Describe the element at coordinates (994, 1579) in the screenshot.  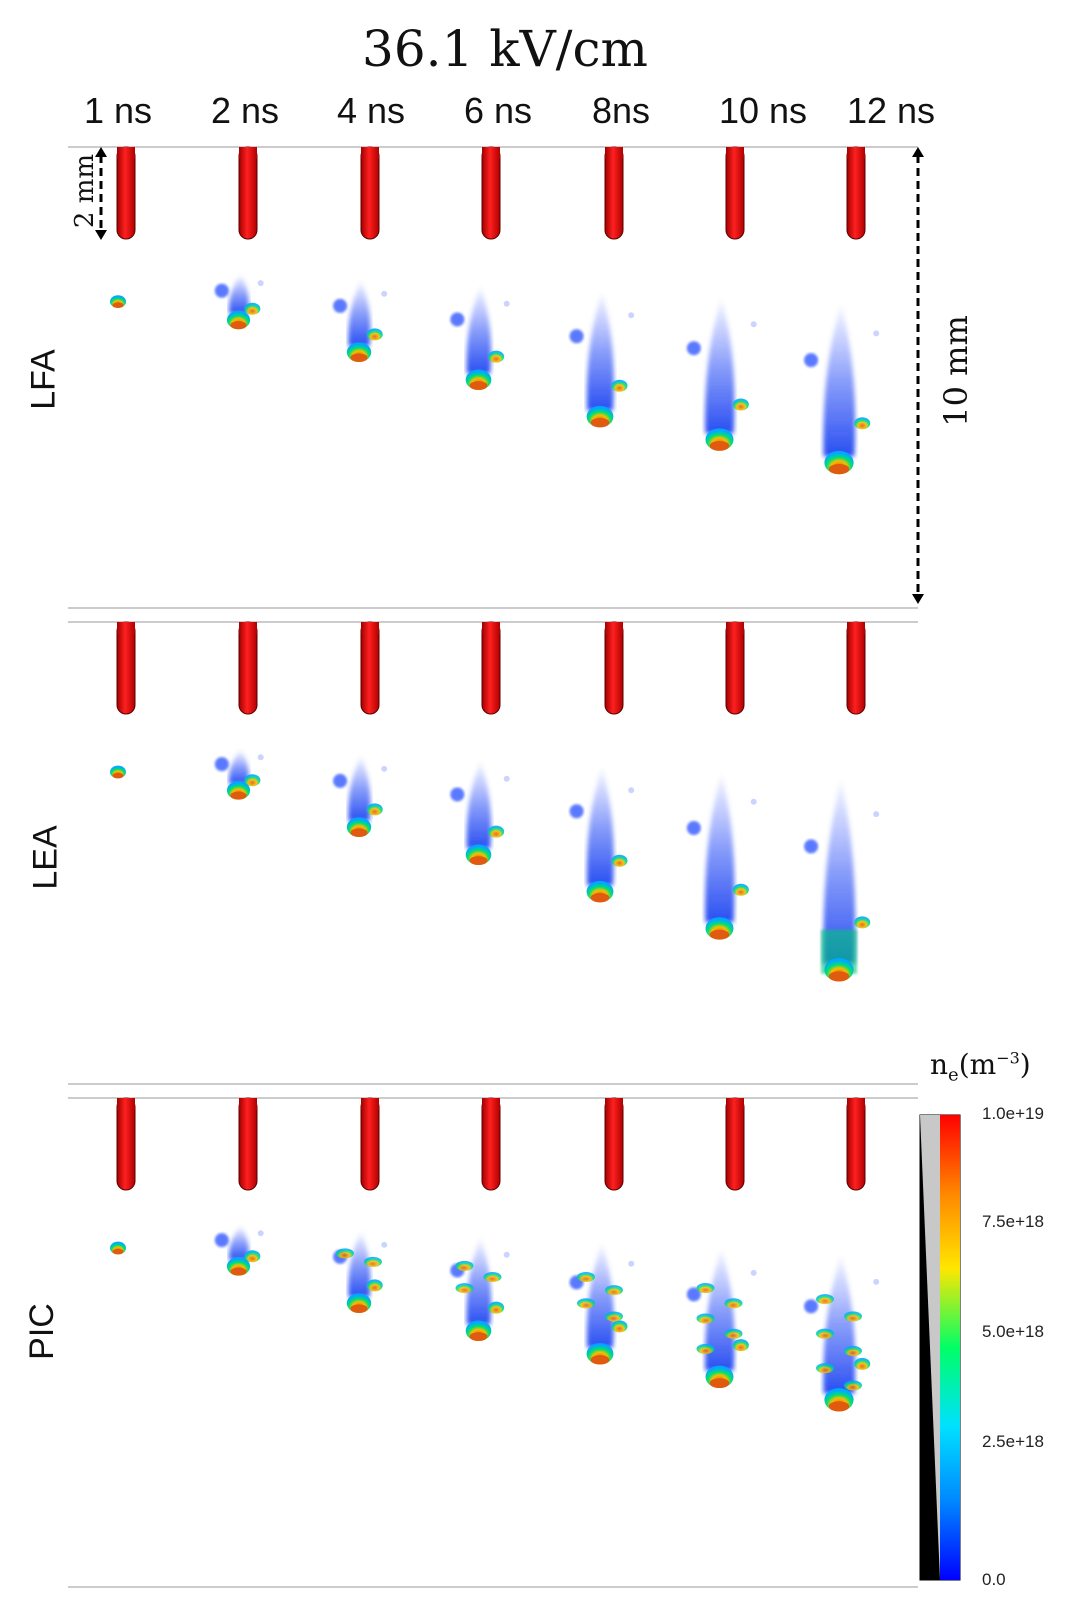
I see `colorbar-tick-zero: 0.0` at that location.